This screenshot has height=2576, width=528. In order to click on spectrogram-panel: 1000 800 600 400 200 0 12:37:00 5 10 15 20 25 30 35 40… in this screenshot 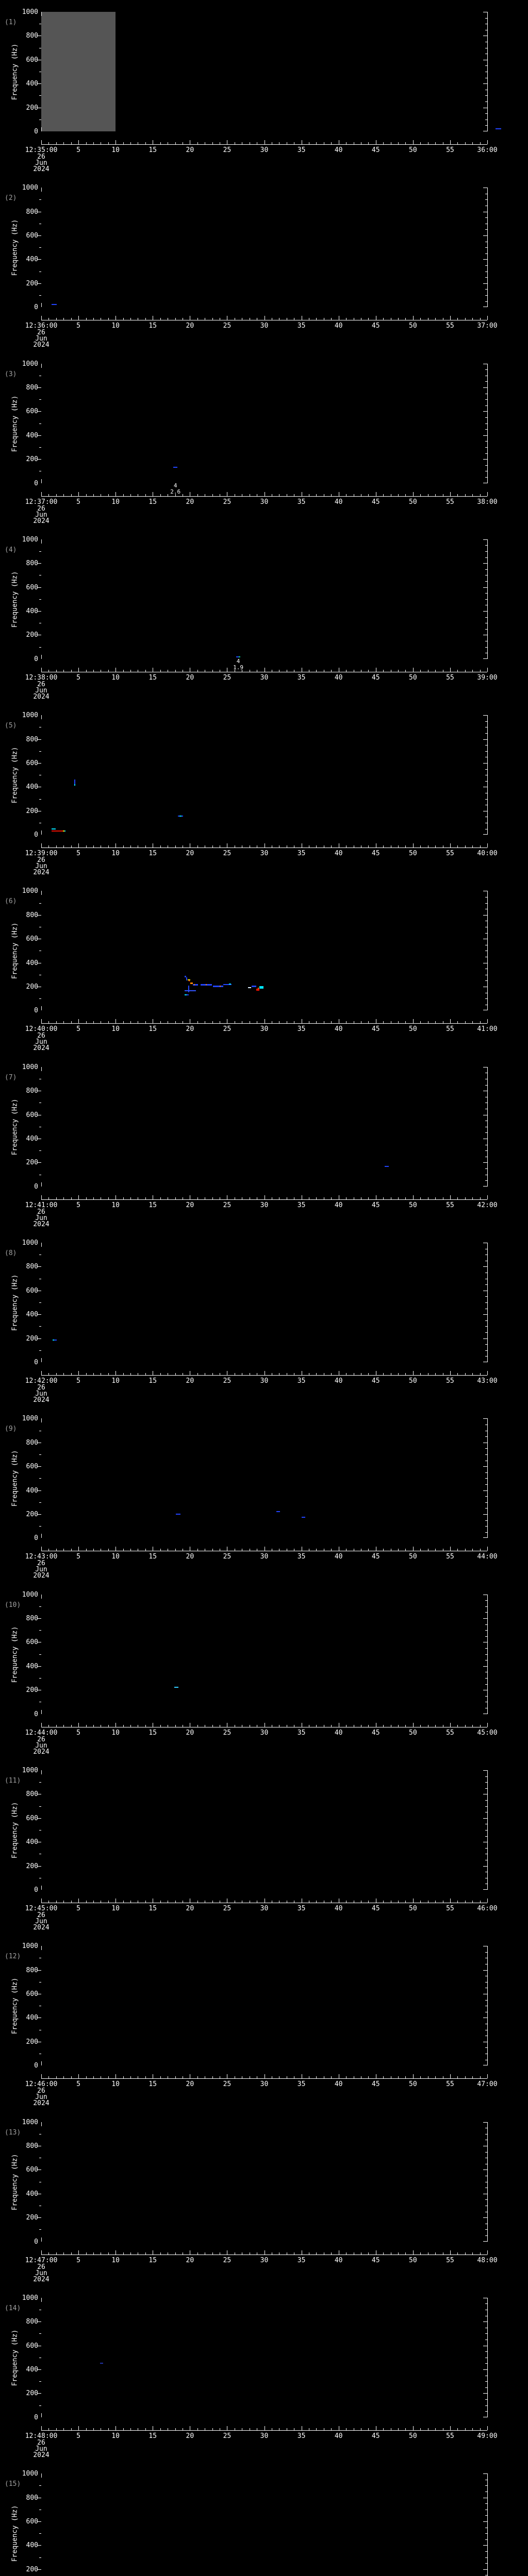, I will do `click(264, 440)`.